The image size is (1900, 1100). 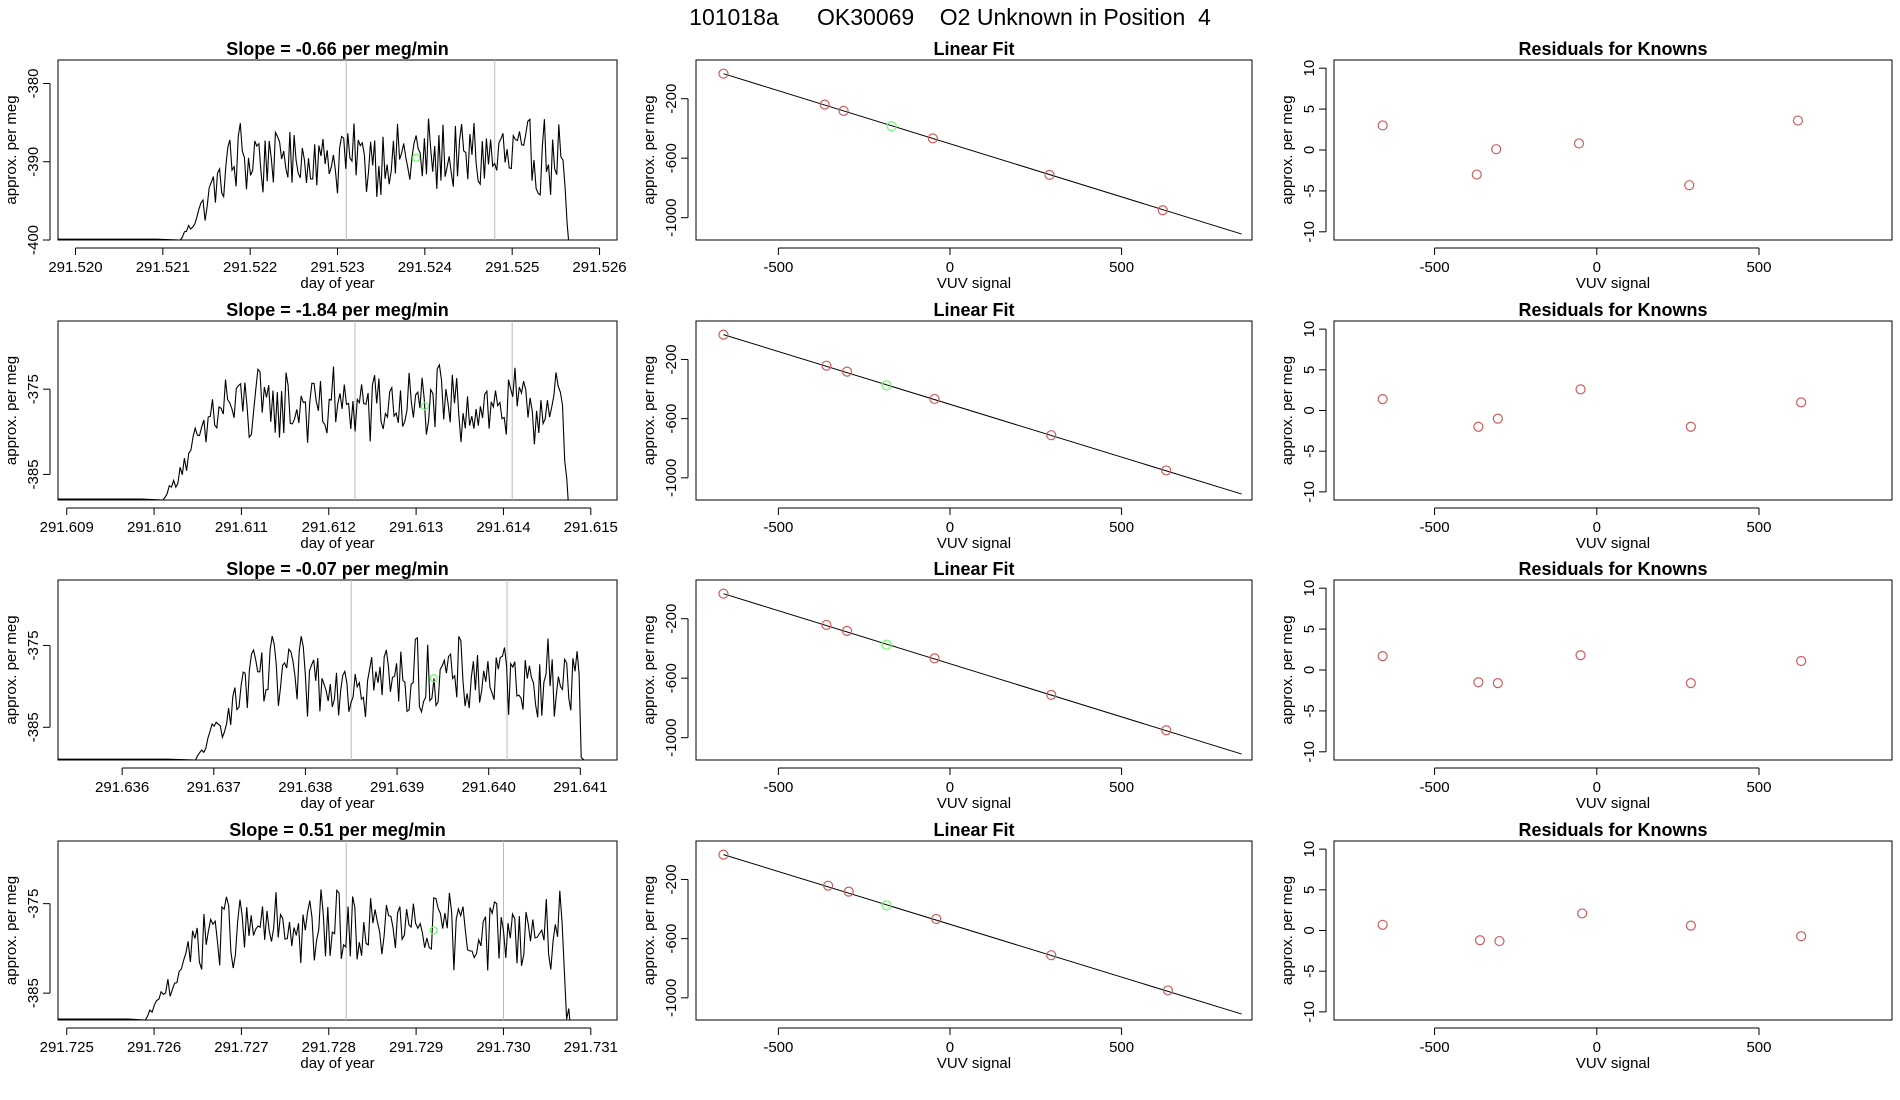 I want to click on x-tick-label: 291.522, so click(x=250, y=267).